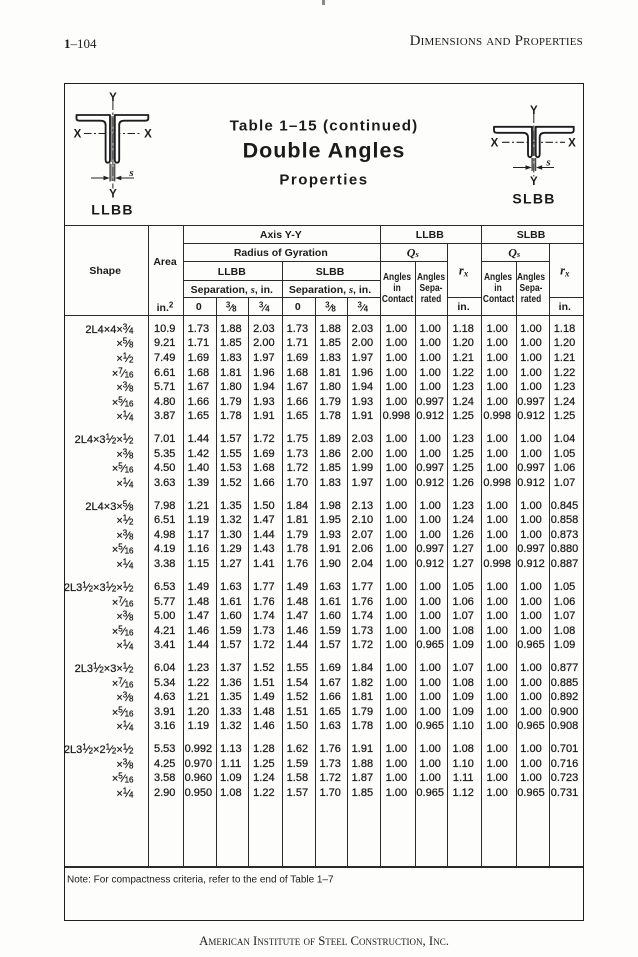 The width and height of the screenshot is (638, 957). What do you see at coordinates (112, 210) in the screenshot?
I see `svg-text: LLBB` at bounding box center [112, 210].